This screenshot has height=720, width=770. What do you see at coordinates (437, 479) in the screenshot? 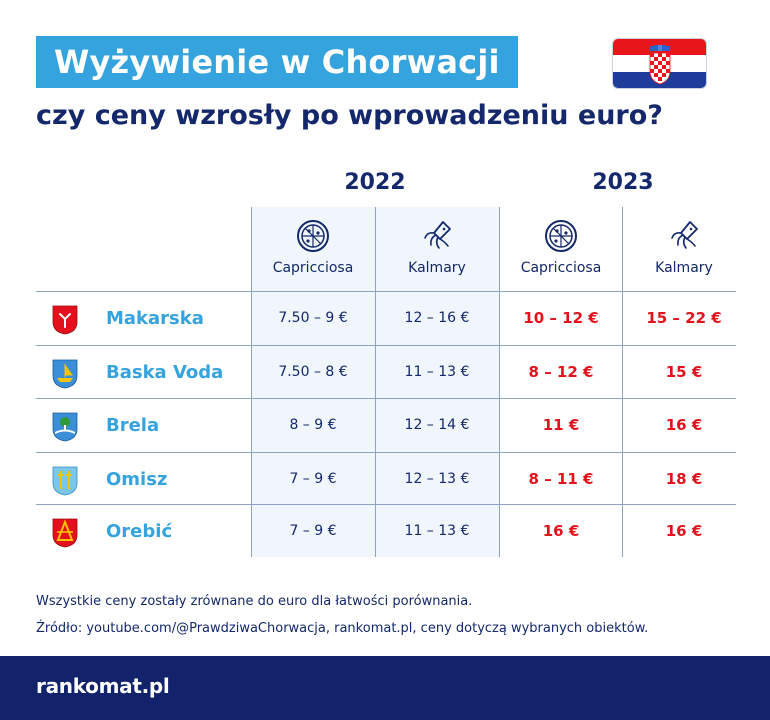
I see `price-cell: 12 – 13 €` at bounding box center [437, 479].